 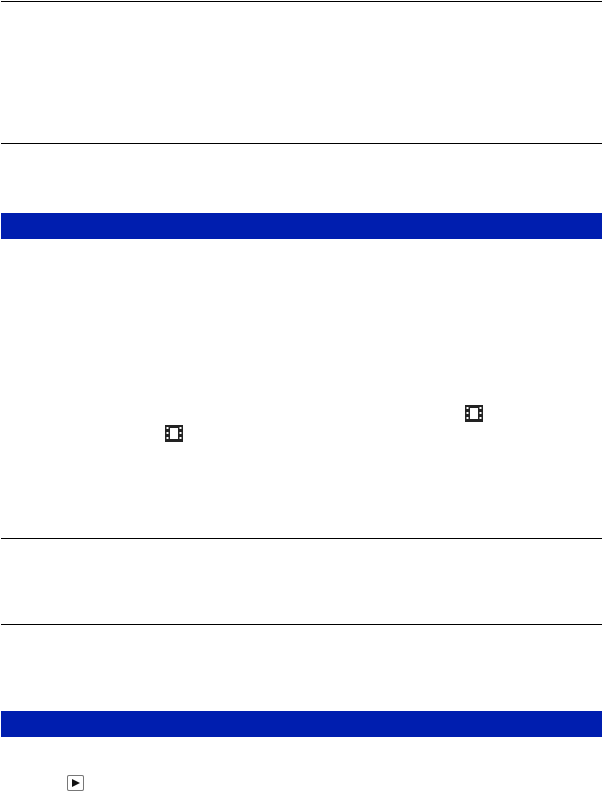 I want to click on play-button-icon, so click(x=75, y=783).